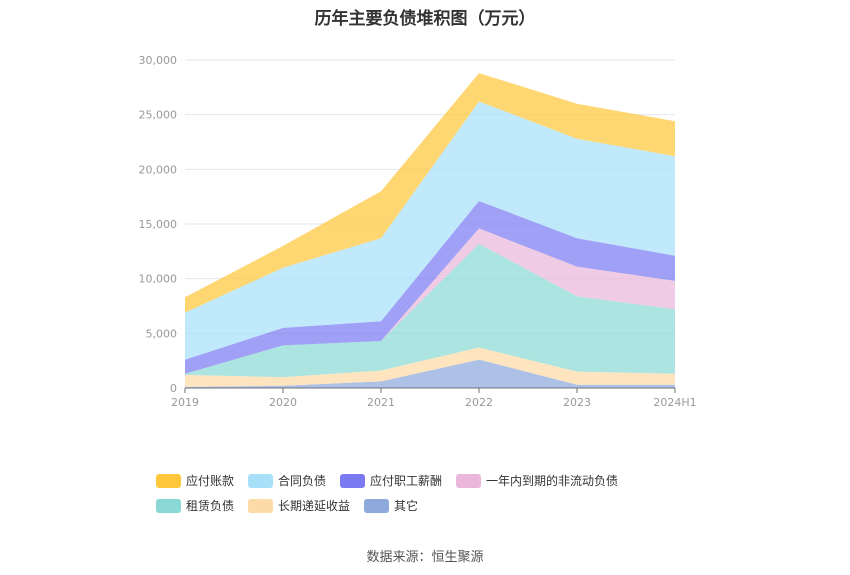 The height and width of the screenshot is (575, 850). What do you see at coordinates (210, 506) in the screenshot?
I see `legend-label: 租赁负债` at bounding box center [210, 506].